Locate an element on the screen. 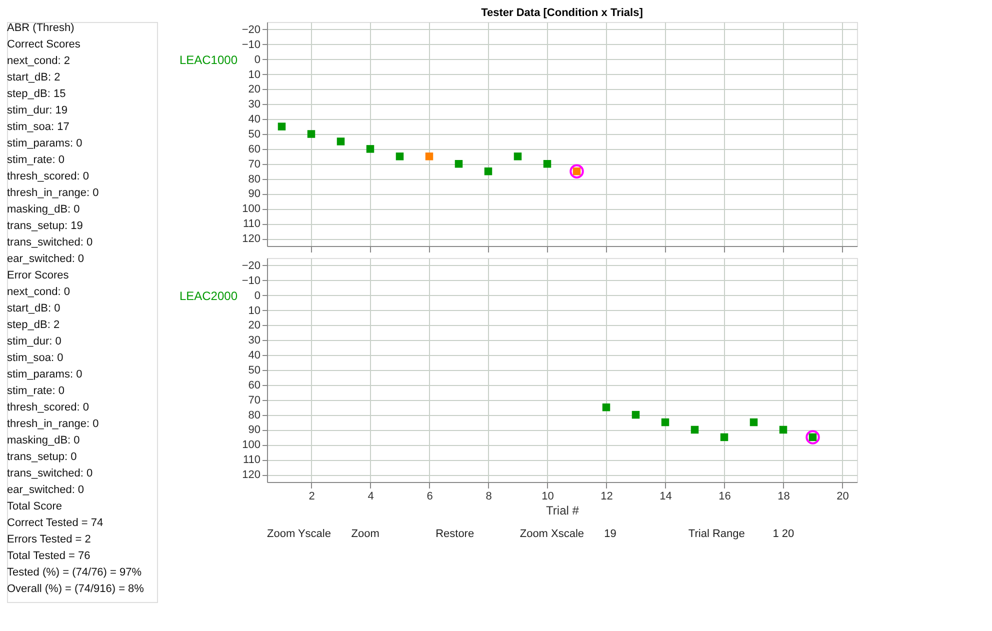  y-tick-label: 120 is located at coordinates (251, 475).